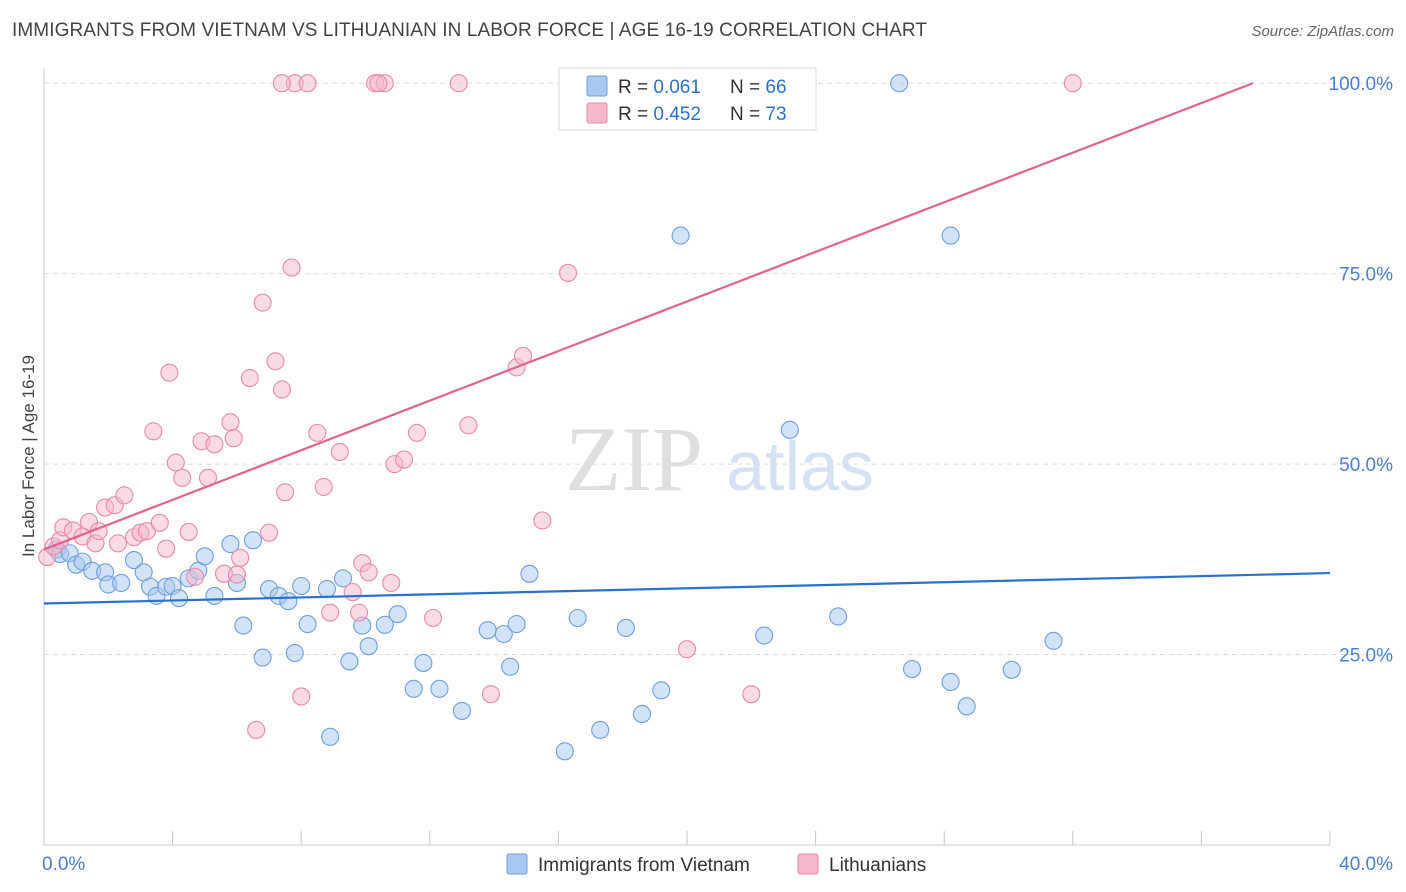 The height and width of the screenshot is (892, 1406). Describe the element at coordinates (1361, 84) in the screenshot. I see `y-tick-label: 100.0%` at that location.